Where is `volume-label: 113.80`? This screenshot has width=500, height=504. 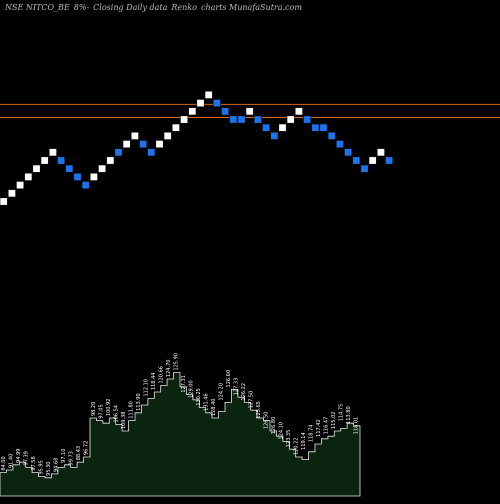 volume-label: 113.80 is located at coordinates (349, 415).